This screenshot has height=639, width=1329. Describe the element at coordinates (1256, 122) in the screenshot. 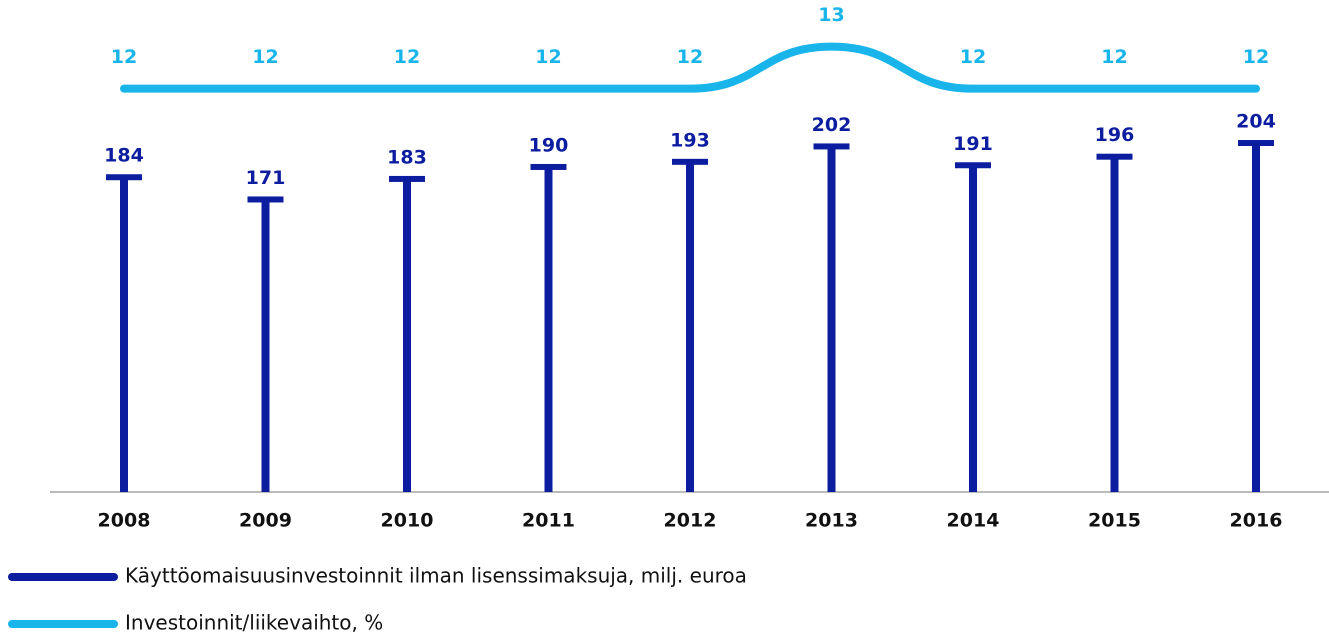

I see `value-label: 204` at that location.